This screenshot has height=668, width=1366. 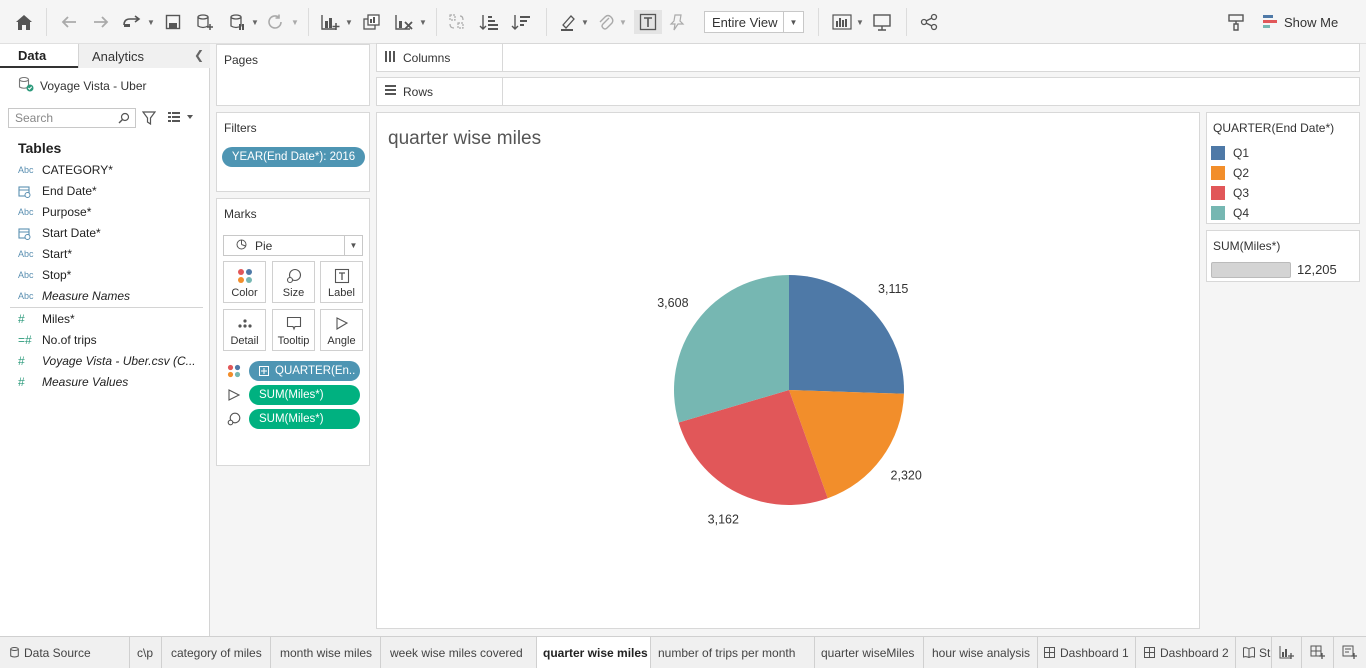 What do you see at coordinates (237, 22) in the screenshot?
I see `pause-updates-icon` at bounding box center [237, 22].